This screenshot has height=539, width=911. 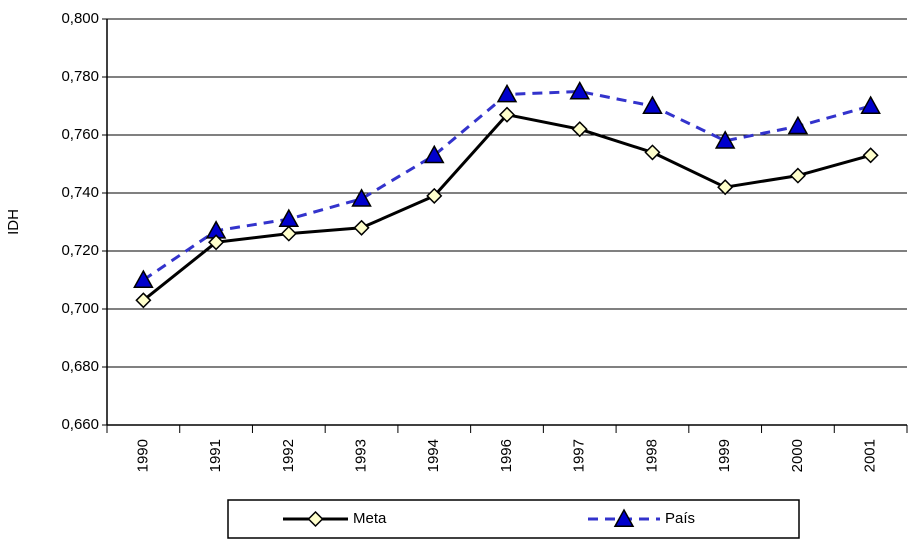 What do you see at coordinates (370, 518) in the screenshot?
I see `legend-label: Meta` at bounding box center [370, 518].